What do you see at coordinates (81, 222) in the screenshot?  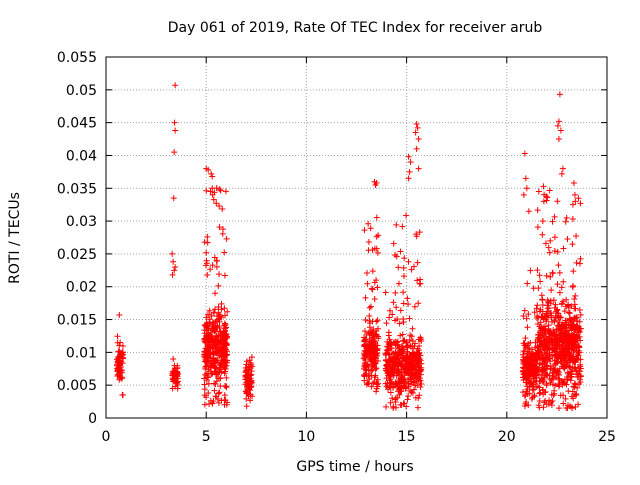 I see `y-tick-label: 0.03` at bounding box center [81, 222].